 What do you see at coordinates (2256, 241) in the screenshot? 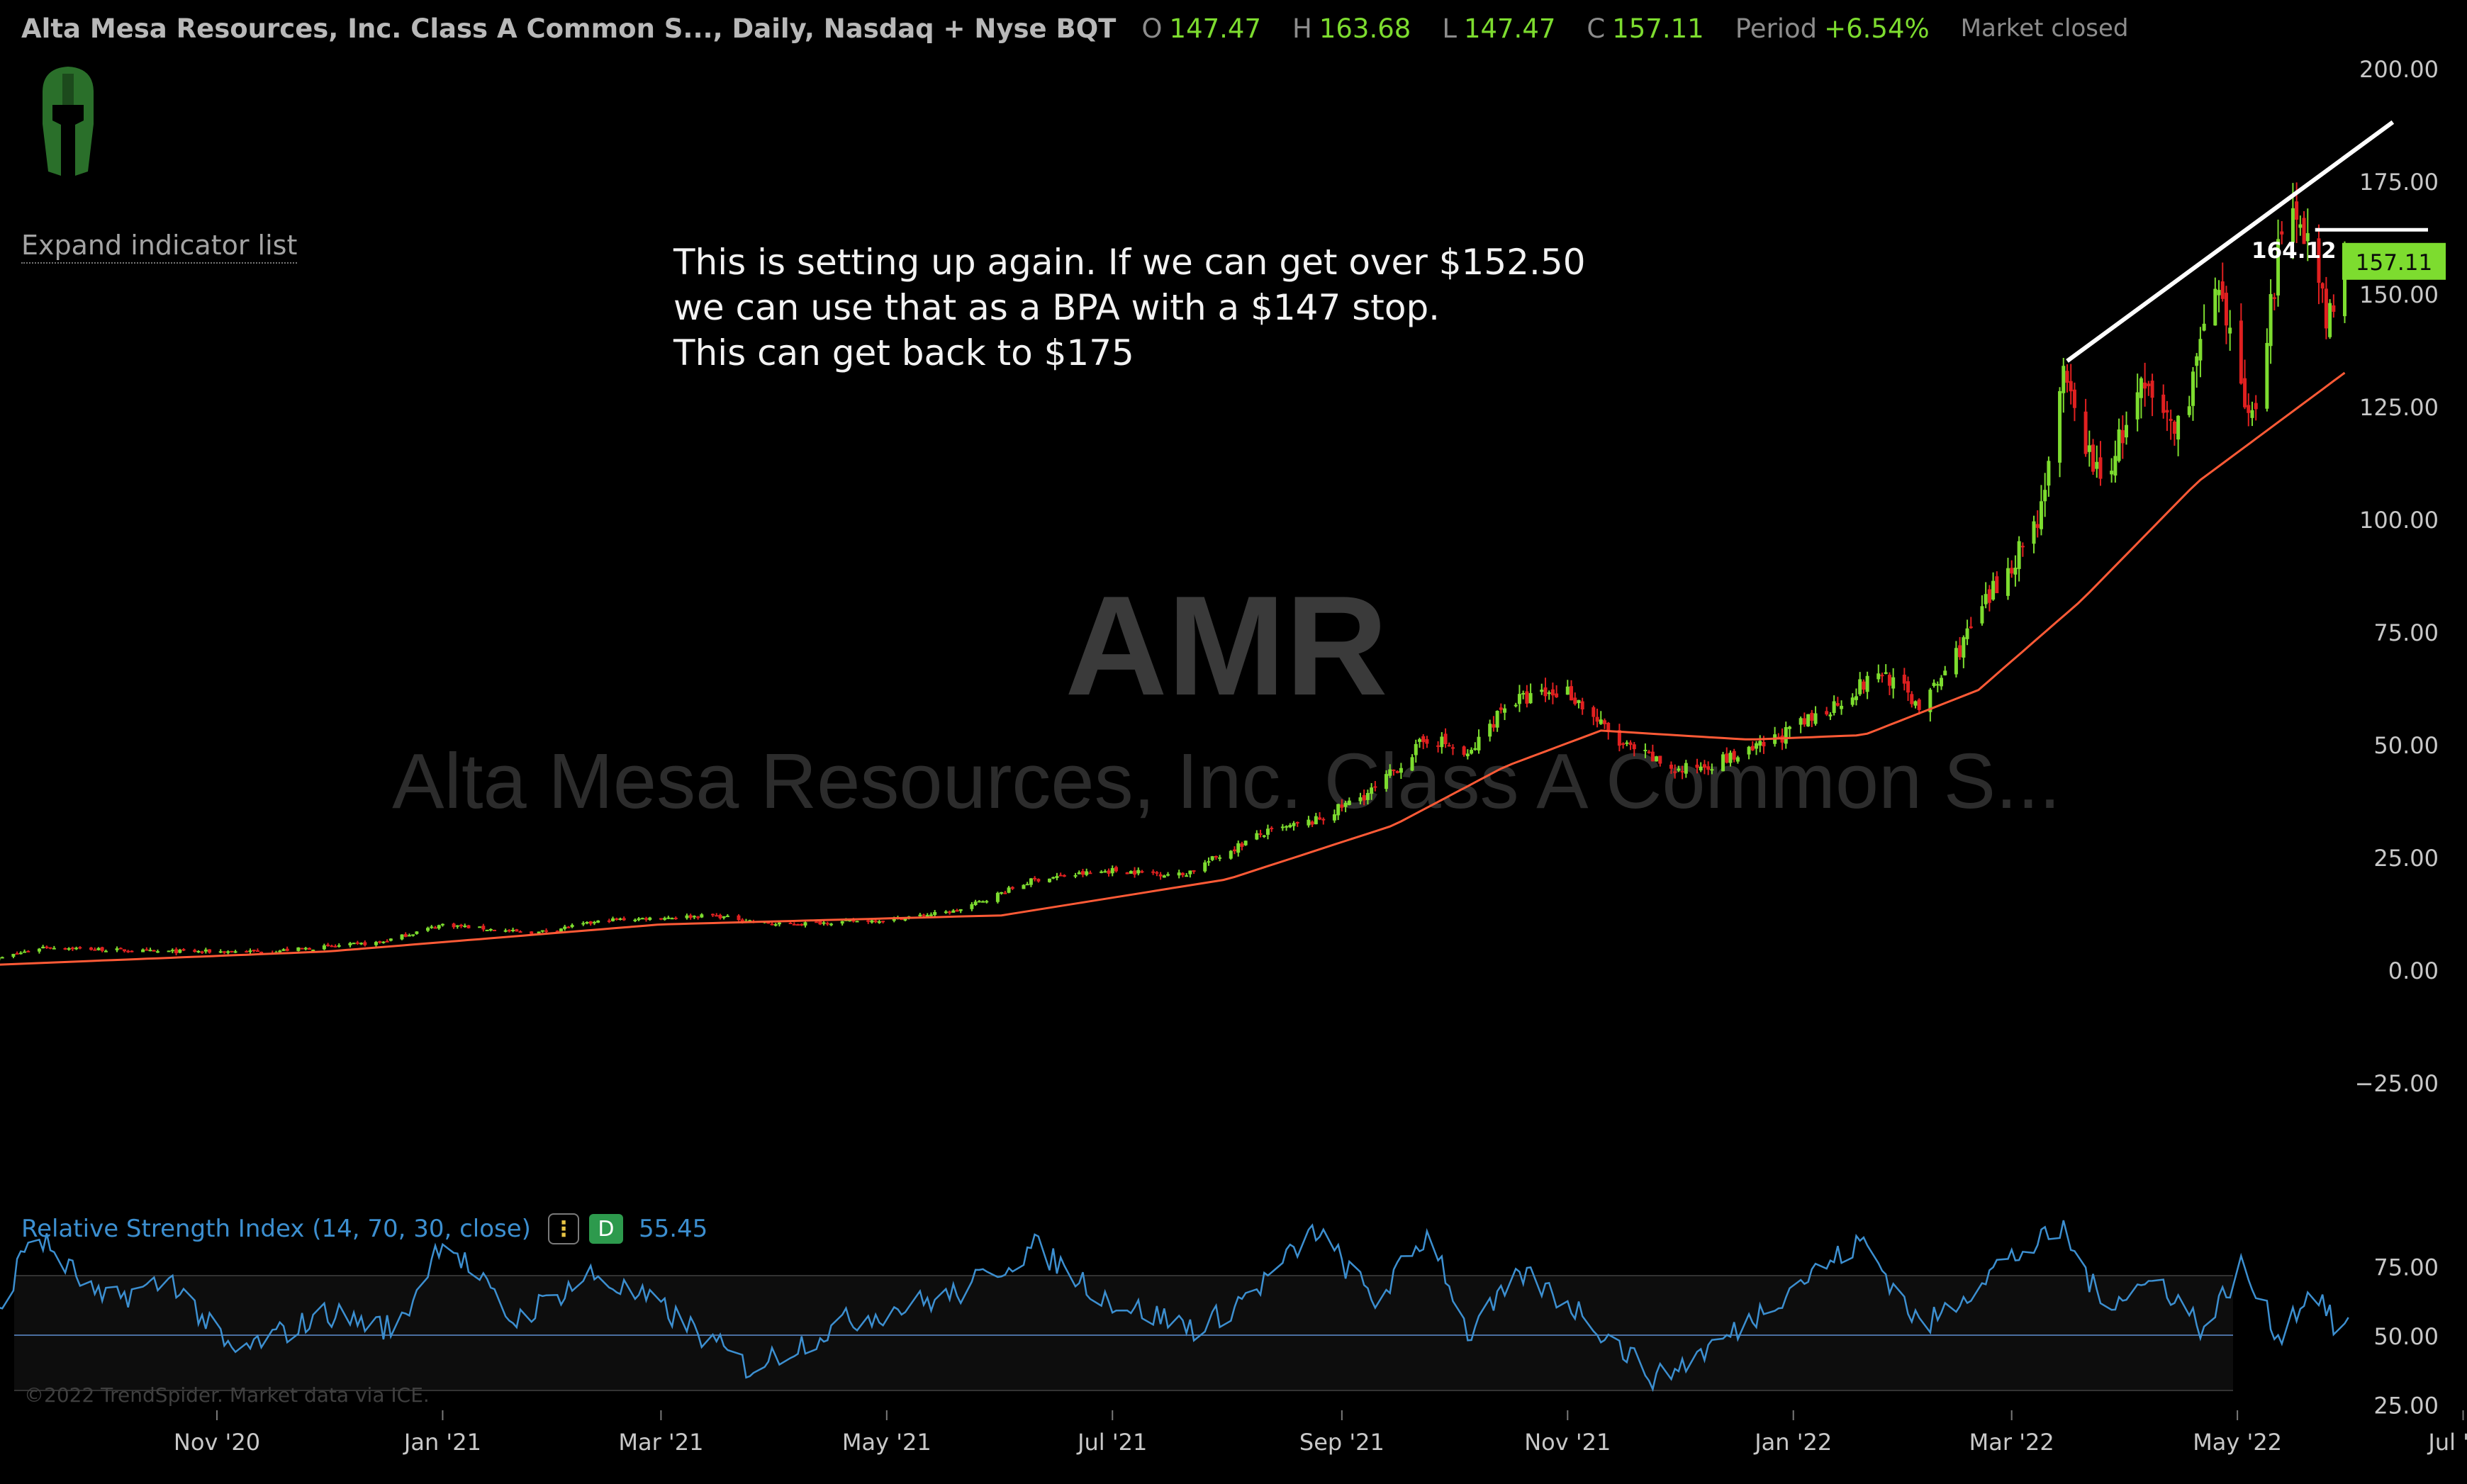
I see `drawing-layer: 164.12 157.11` at bounding box center [2256, 241].